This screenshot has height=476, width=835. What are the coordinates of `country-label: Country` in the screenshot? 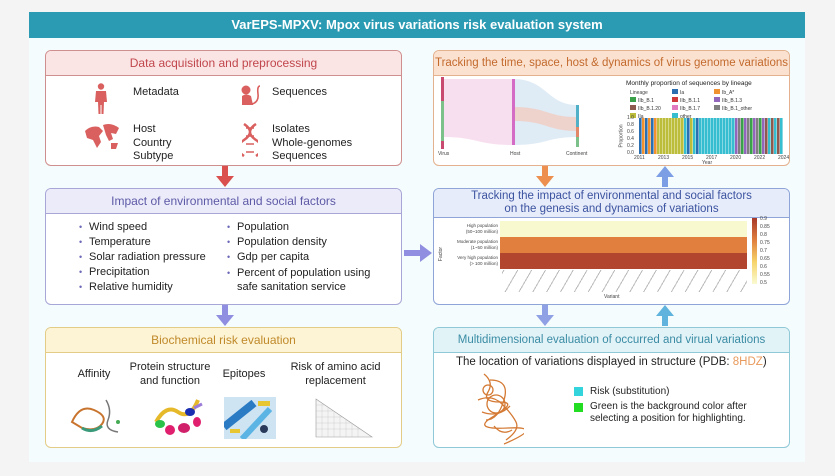 It's located at (152, 142).